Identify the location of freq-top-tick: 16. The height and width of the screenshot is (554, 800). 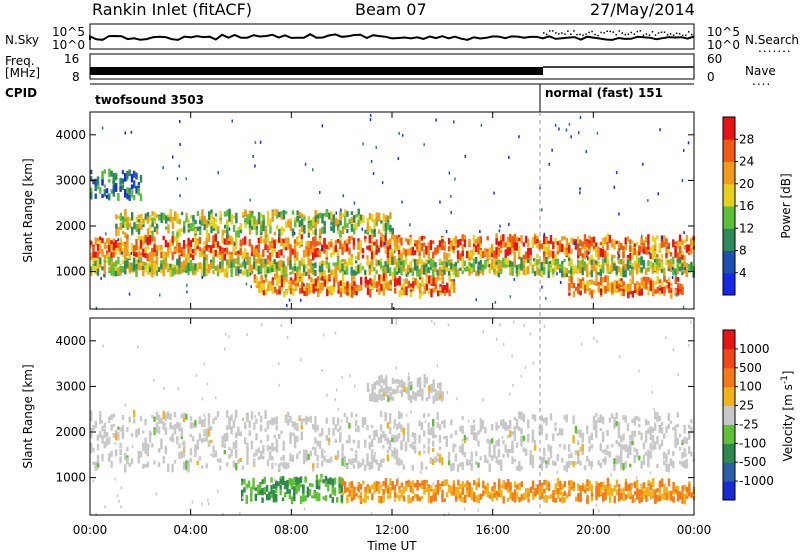
(72, 59).